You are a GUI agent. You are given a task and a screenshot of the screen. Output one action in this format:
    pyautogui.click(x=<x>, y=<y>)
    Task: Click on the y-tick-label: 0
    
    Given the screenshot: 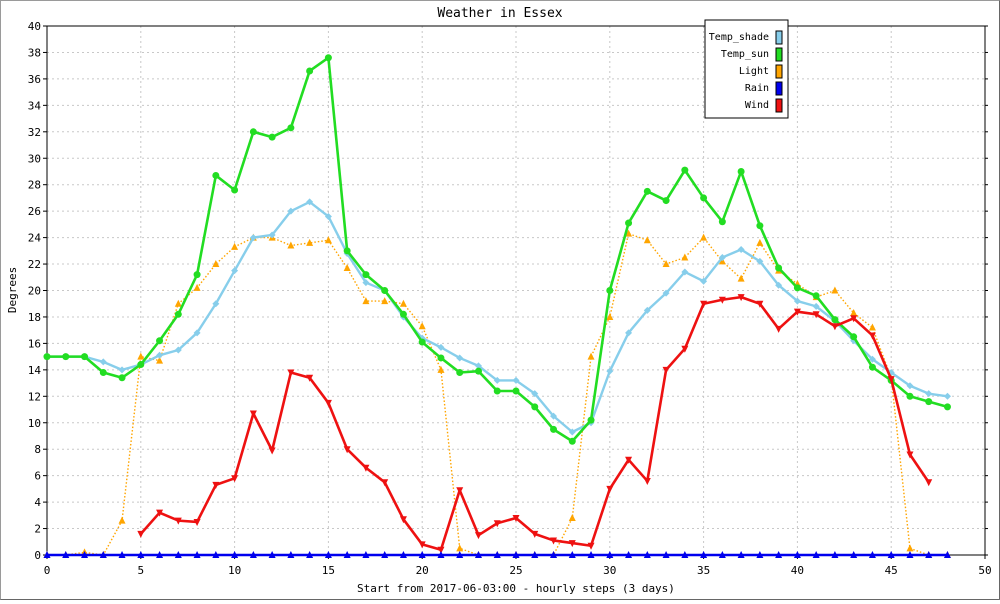 What is the action you would take?
    pyautogui.click(x=37, y=555)
    